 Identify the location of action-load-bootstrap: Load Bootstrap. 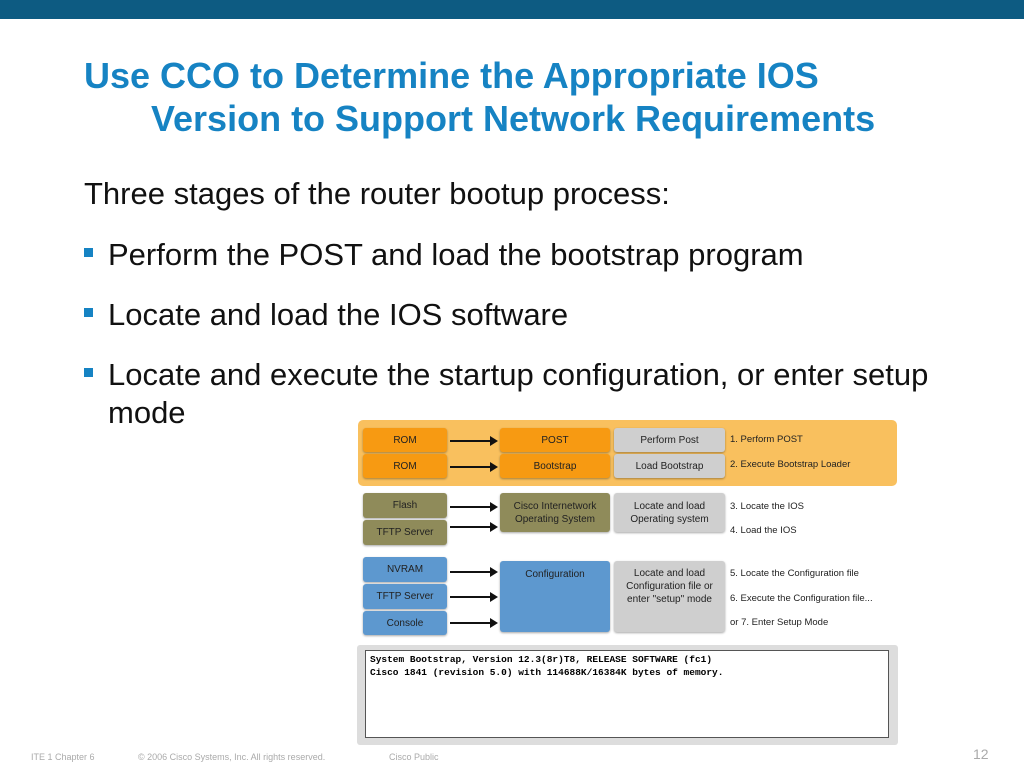
(669, 466).